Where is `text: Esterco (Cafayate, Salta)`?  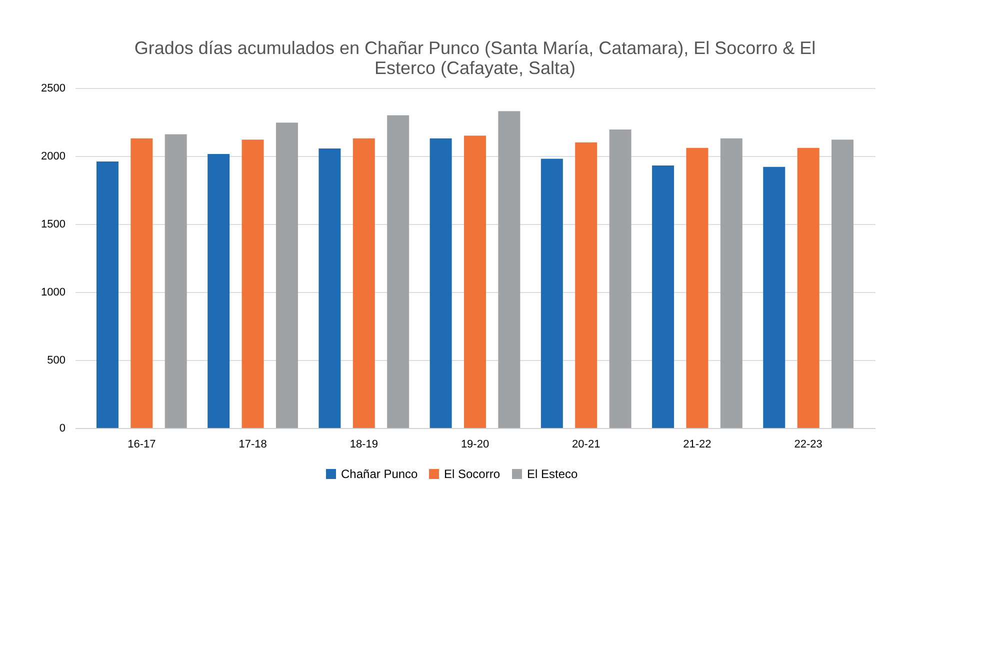 text: Esterco (Cafayate, Salta) is located at coordinates (475, 68).